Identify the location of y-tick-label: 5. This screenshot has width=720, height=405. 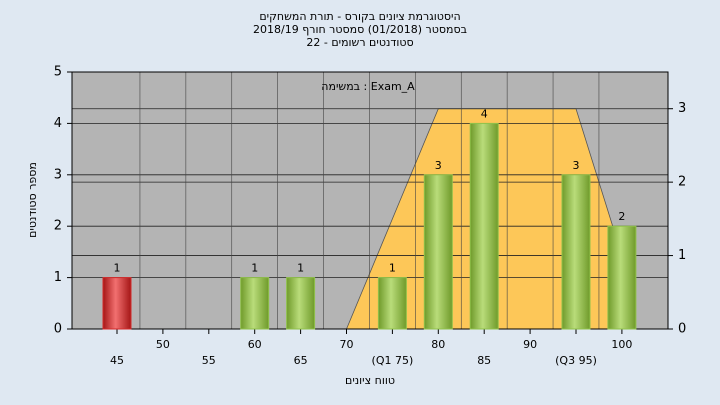
(58, 72).